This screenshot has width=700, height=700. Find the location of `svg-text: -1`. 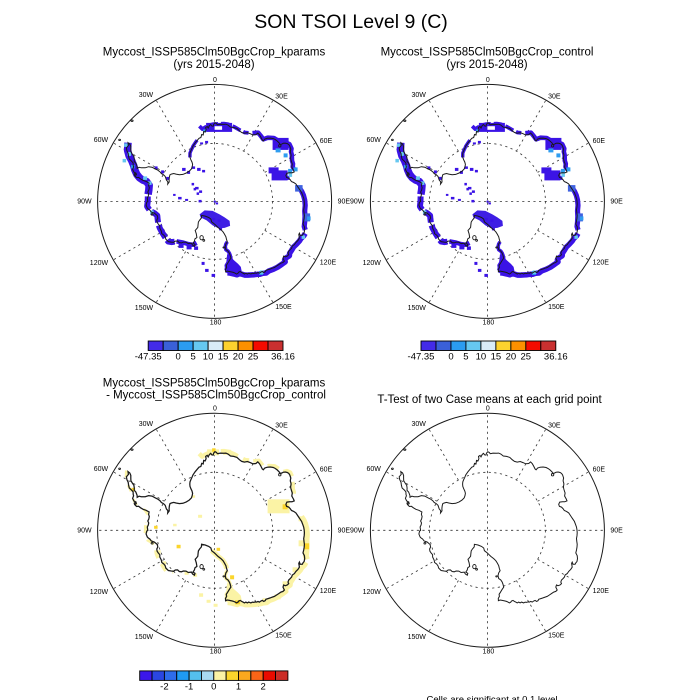

svg-text: -1 is located at coordinates (189, 687).